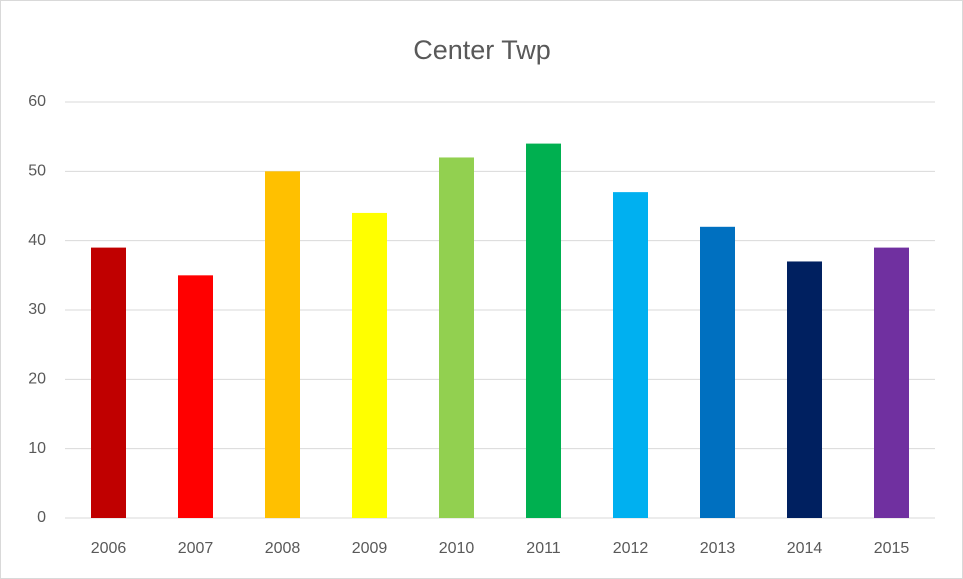 The height and width of the screenshot is (579, 963). I want to click on y-tick-label: 0, so click(41, 517).